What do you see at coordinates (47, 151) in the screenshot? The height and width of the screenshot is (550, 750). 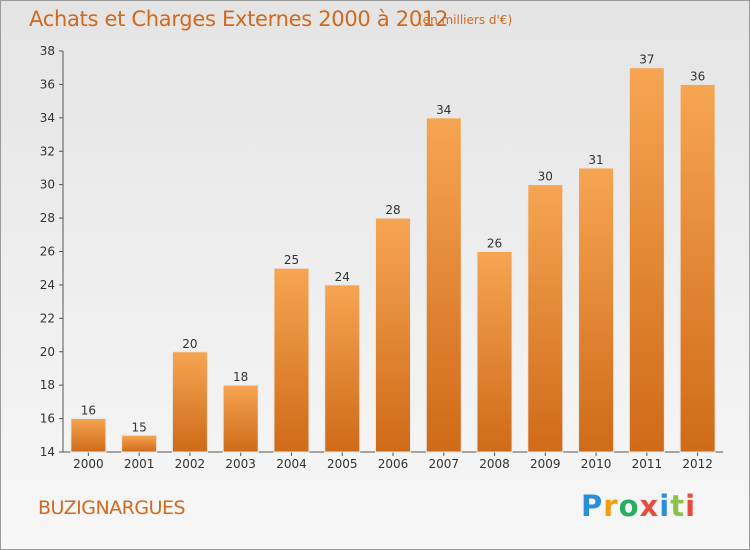 I see `y-tick-label: 32` at bounding box center [47, 151].